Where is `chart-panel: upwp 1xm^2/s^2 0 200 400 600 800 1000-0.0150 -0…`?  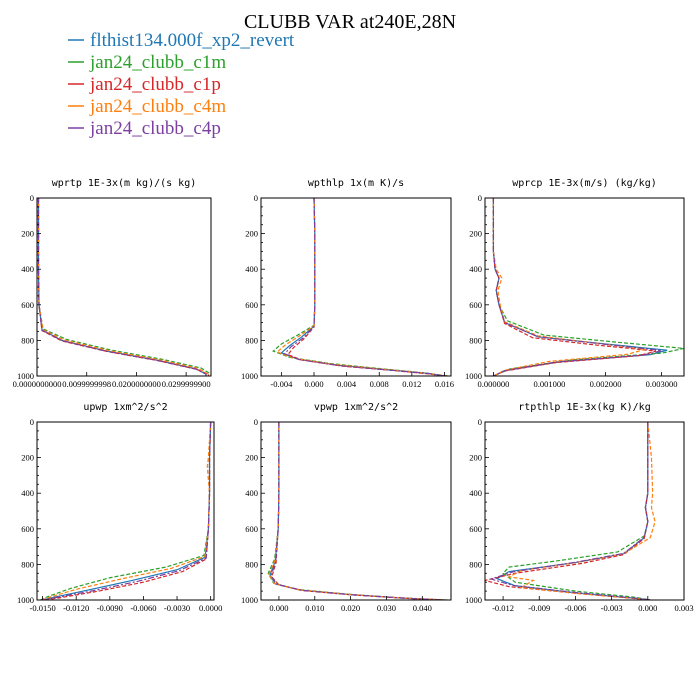
chart-panel: upwp 1xm^2/s^2 0 200 400 600 800 1000-0.0150 -0… is located at coordinates (119, 507).